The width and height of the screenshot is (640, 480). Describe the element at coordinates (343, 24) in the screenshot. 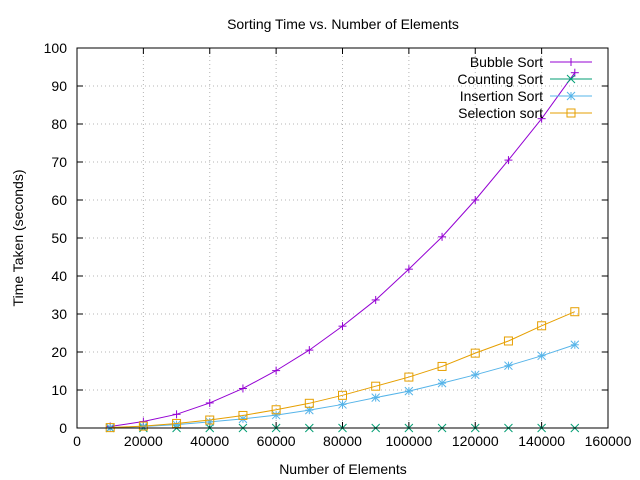

I see `chart-title: Sorting Time vs. Number of Elements` at that location.